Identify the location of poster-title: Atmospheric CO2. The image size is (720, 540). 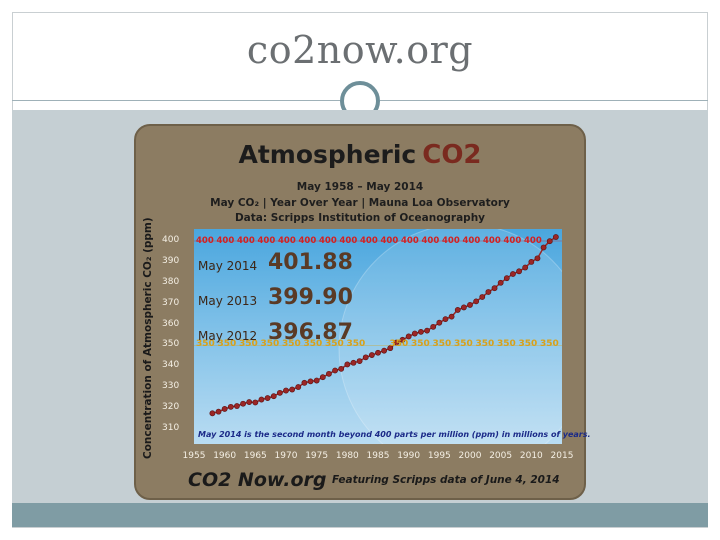
(360, 155).